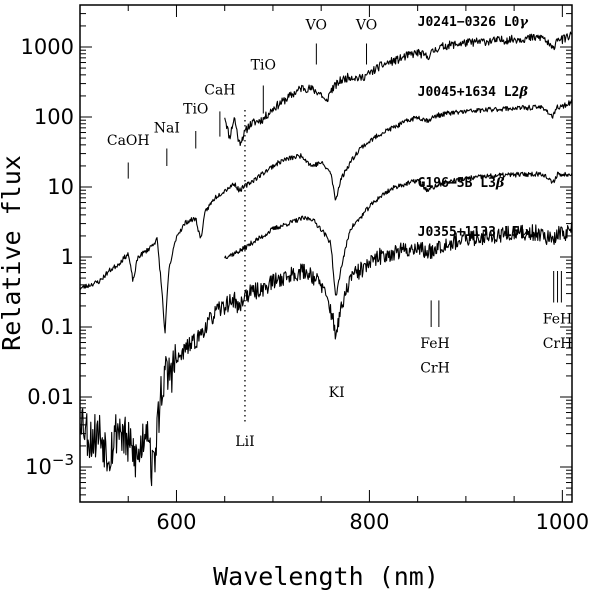 This screenshot has width=600, height=595. What do you see at coordinates (562, 522) in the screenshot?
I see `x-tick-label: 1000` at bounding box center [562, 522].